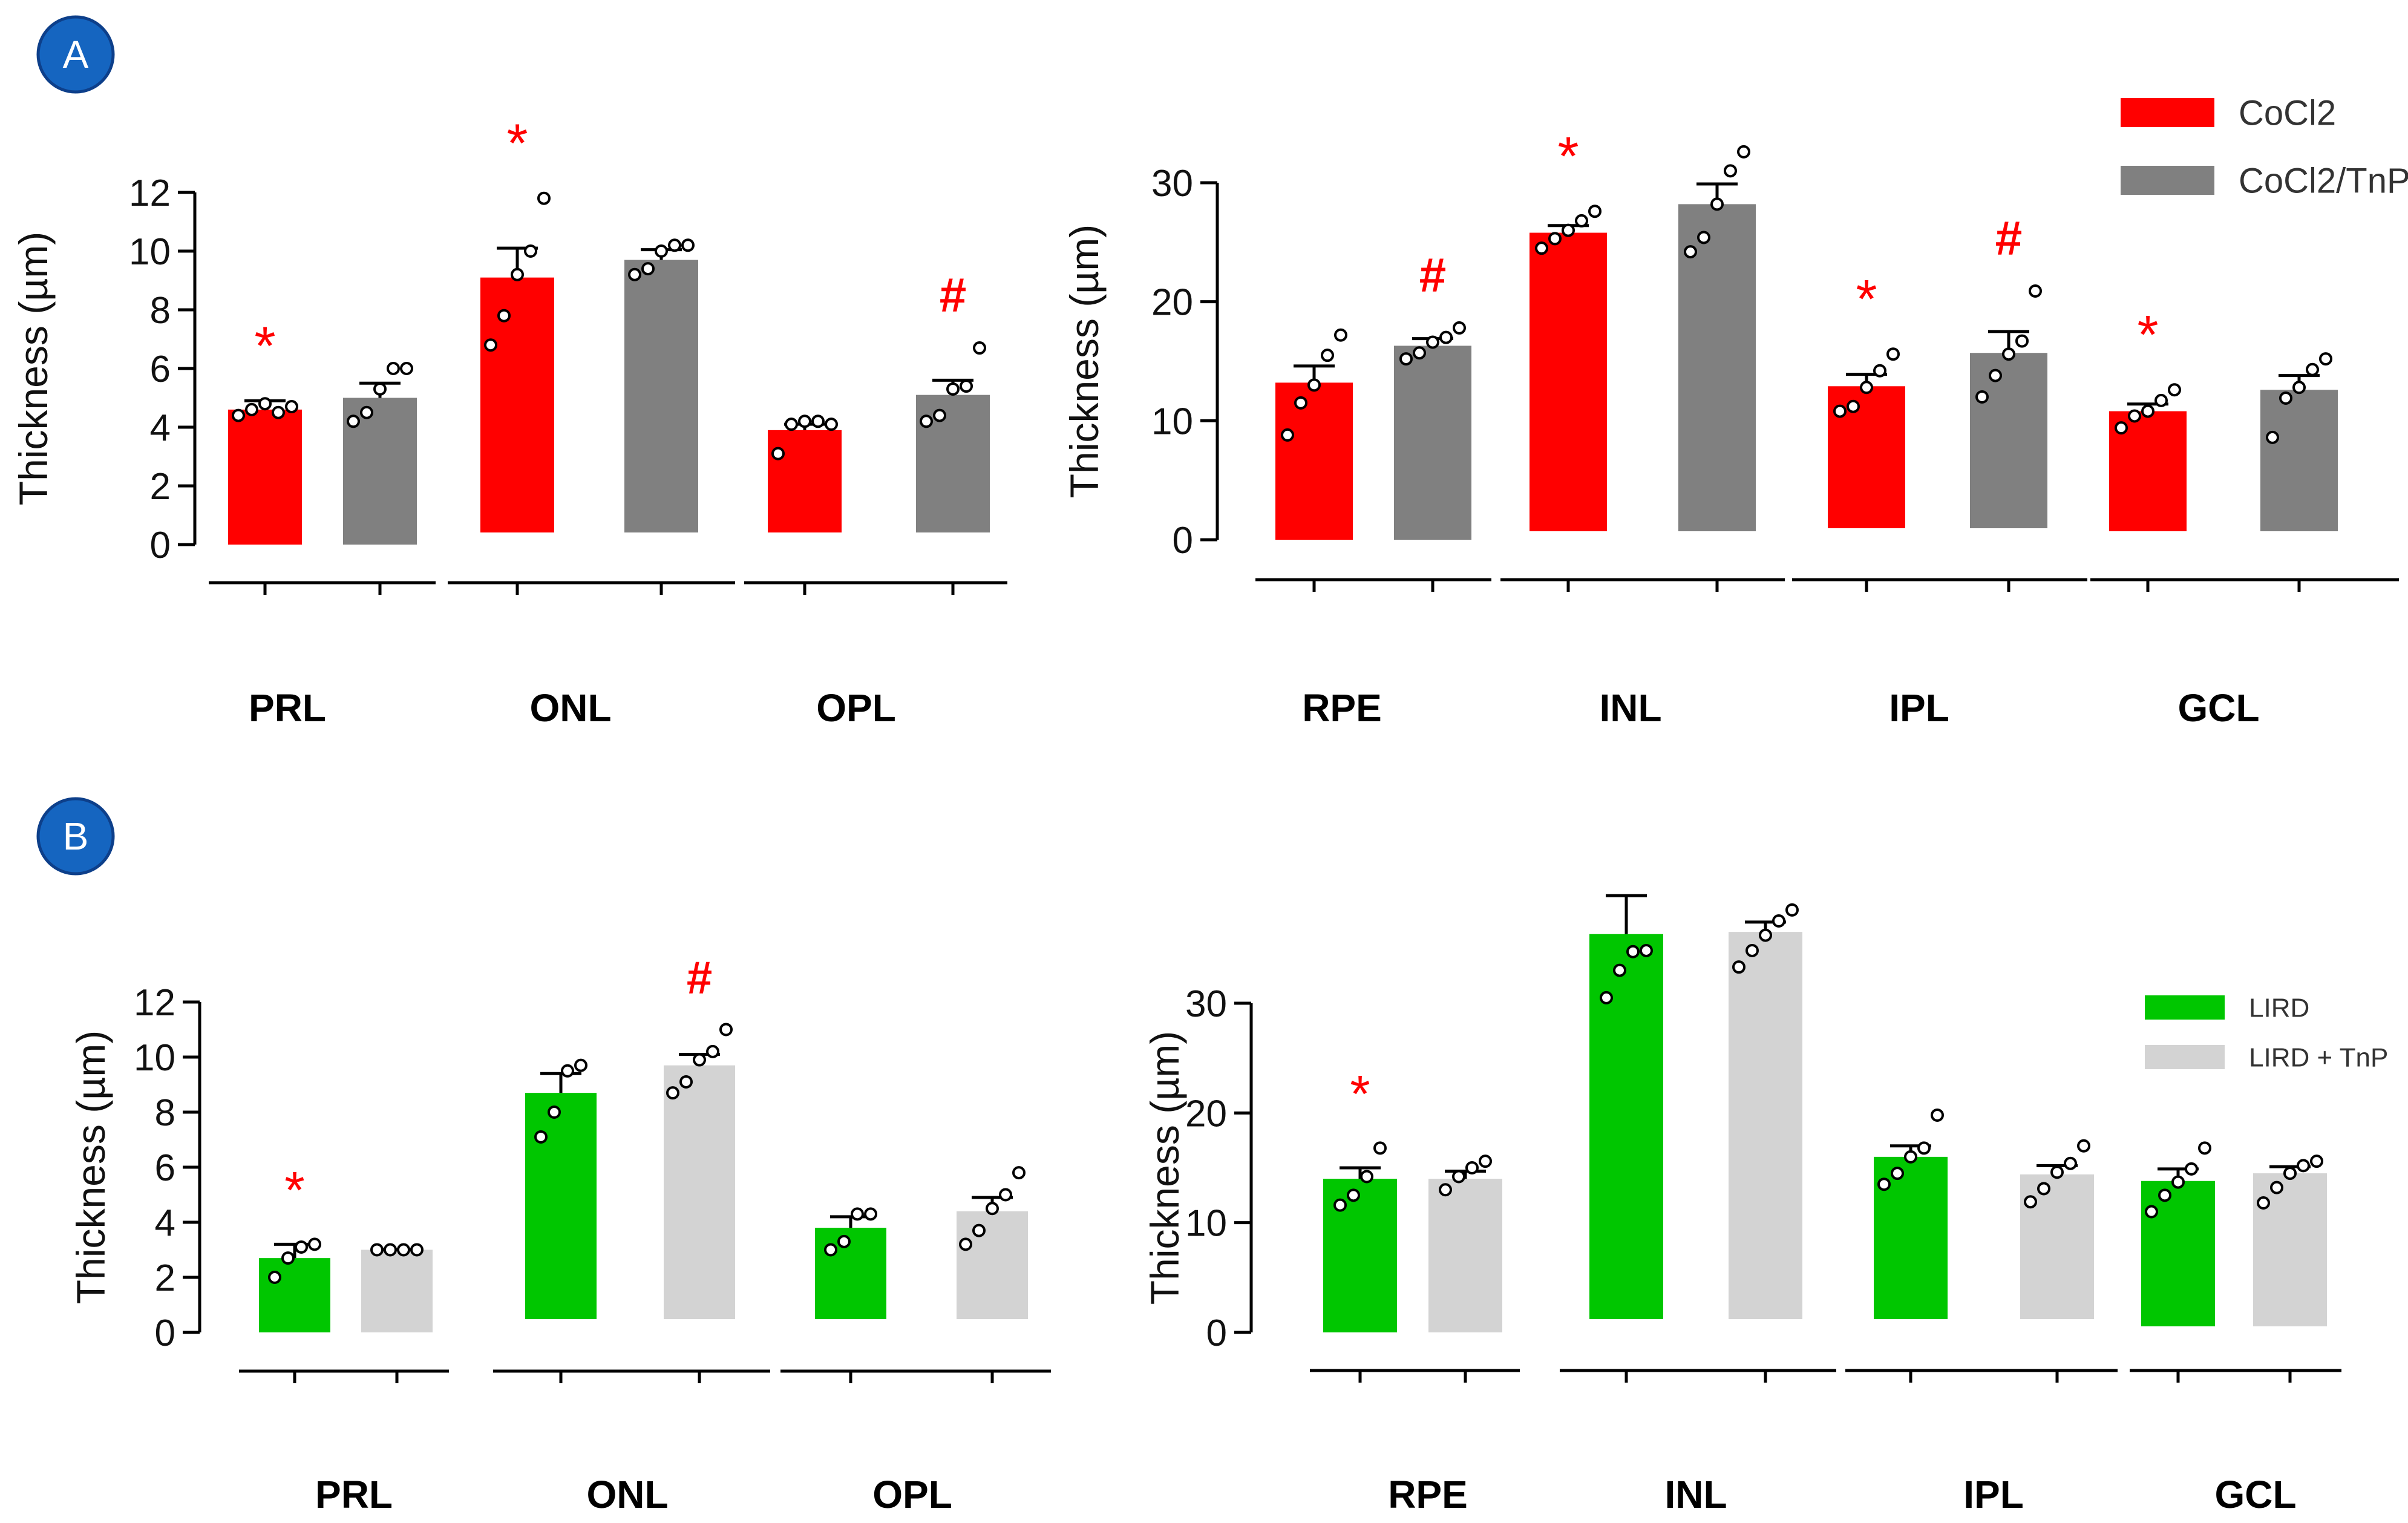  What do you see at coordinates (1415, 1291) in the screenshot?
I see `group-rpe: * RPE` at bounding box center [1415, 1291].